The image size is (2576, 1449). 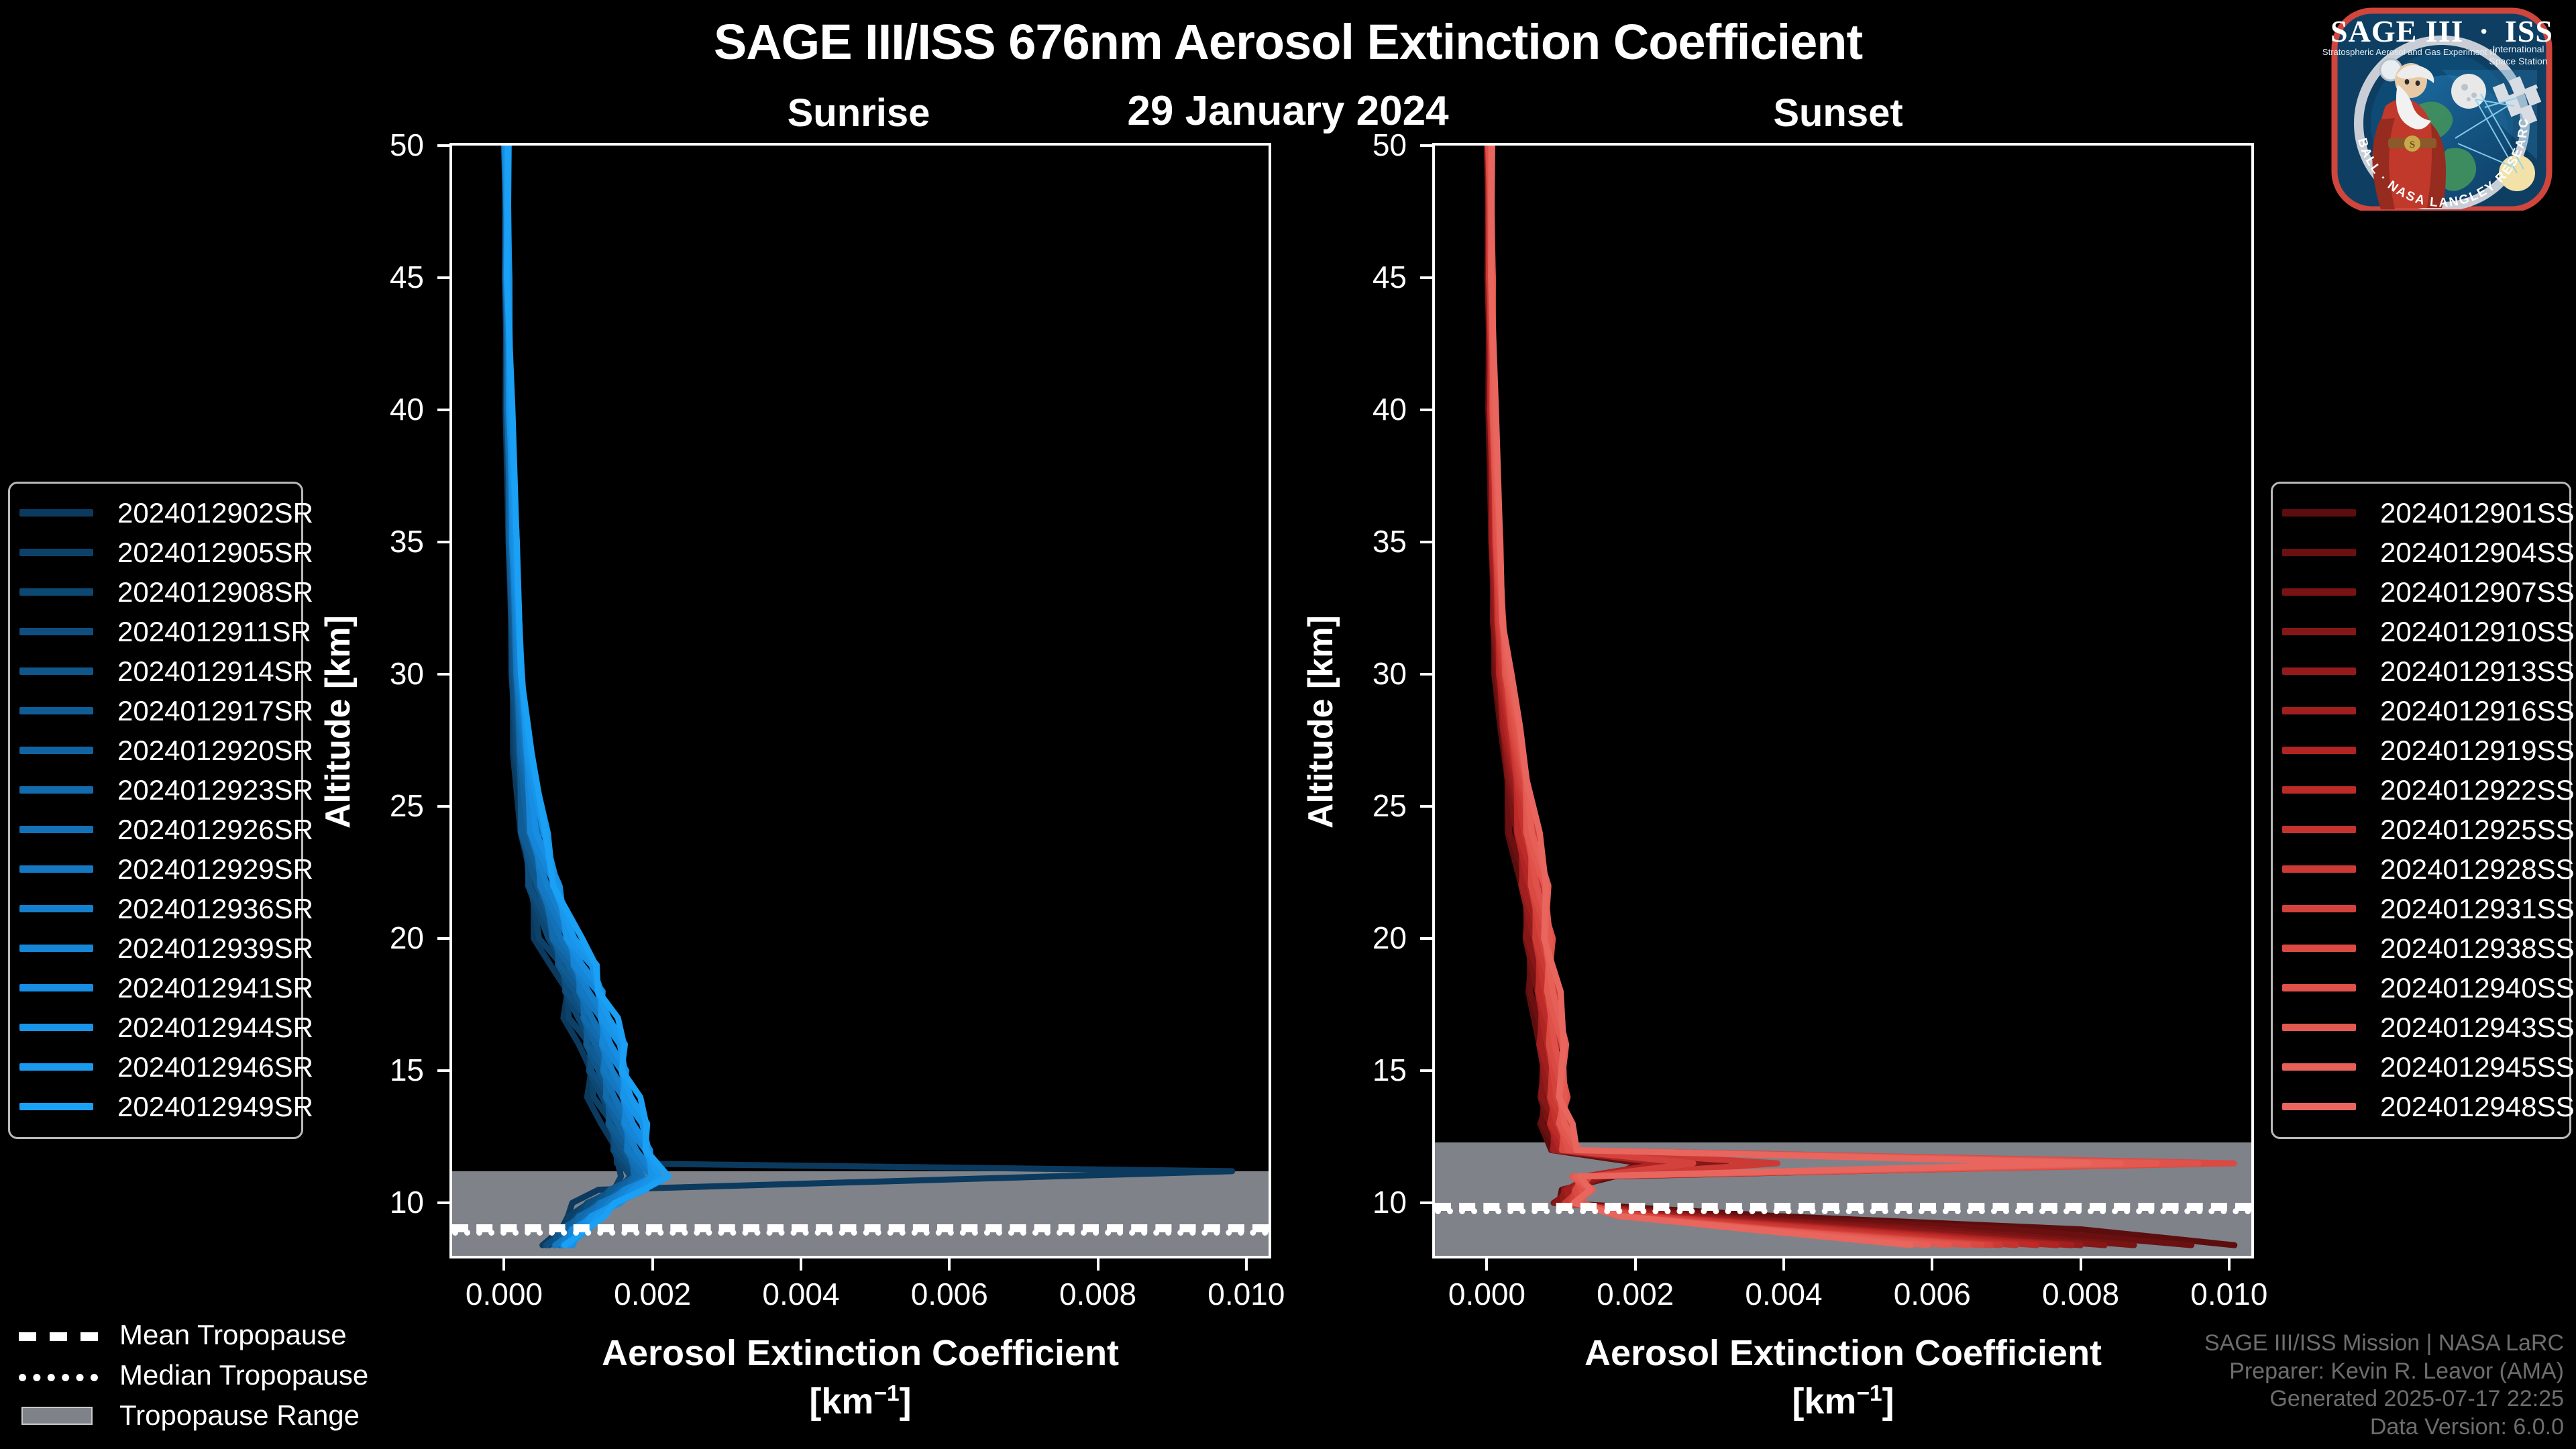 I want to click on sunrise-ytick-label-15: 15, so click(x=406, y=1070).